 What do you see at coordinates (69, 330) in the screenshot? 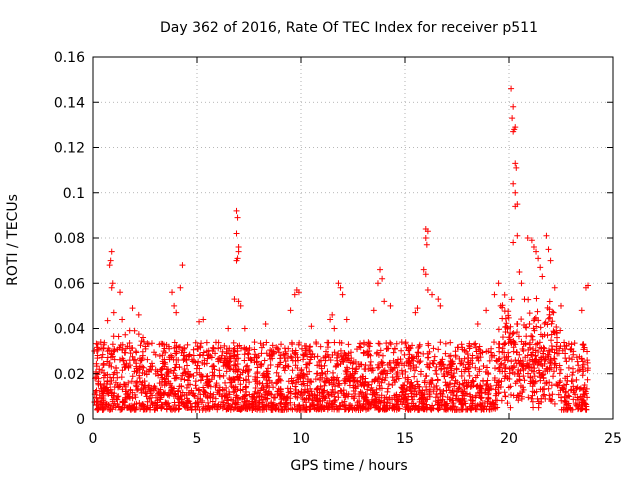
I see `y-tick-label: 0.04` at bounding box center [69, 330].